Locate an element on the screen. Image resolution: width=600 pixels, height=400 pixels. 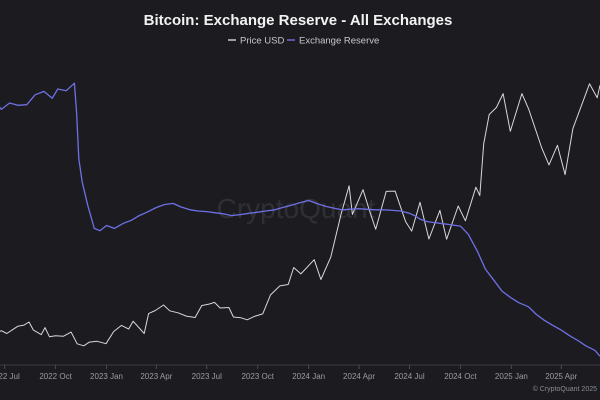
x-tick-label: 2023 Jul is located at coordinates (207, 376).